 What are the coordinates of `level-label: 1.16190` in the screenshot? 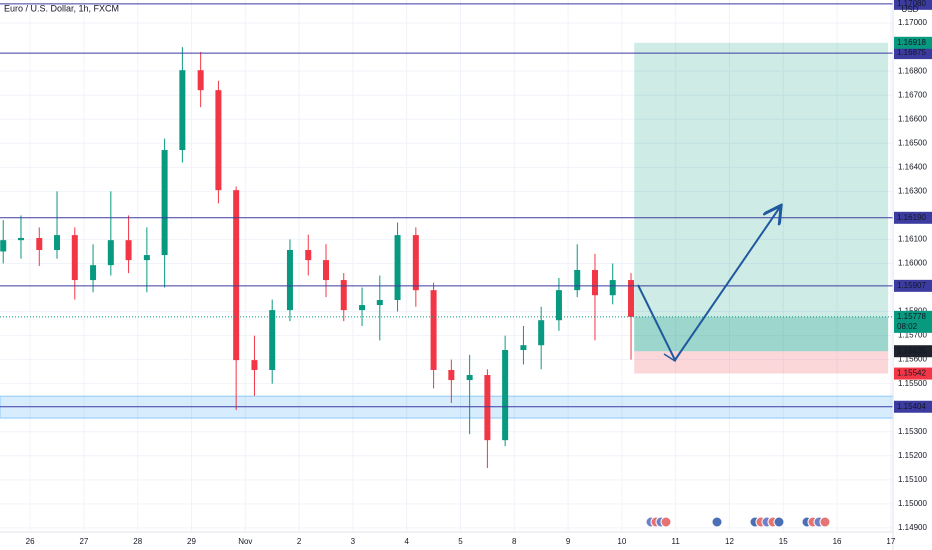 It's located at (911, 217).